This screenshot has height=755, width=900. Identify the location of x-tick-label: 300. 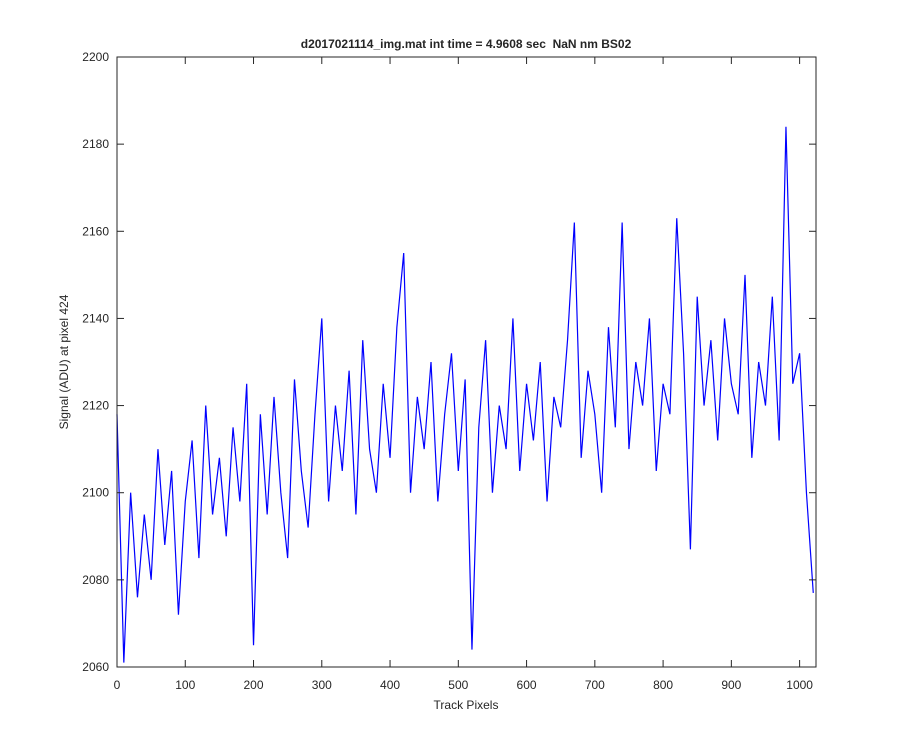
(322, 685).